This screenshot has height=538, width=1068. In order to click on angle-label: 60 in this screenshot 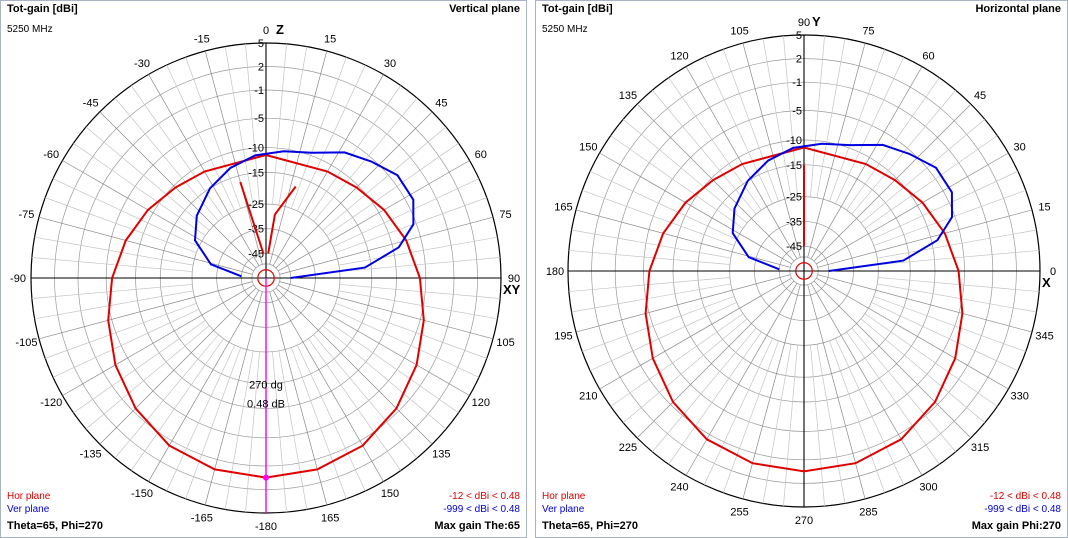, I will do `click(481, 155)`.